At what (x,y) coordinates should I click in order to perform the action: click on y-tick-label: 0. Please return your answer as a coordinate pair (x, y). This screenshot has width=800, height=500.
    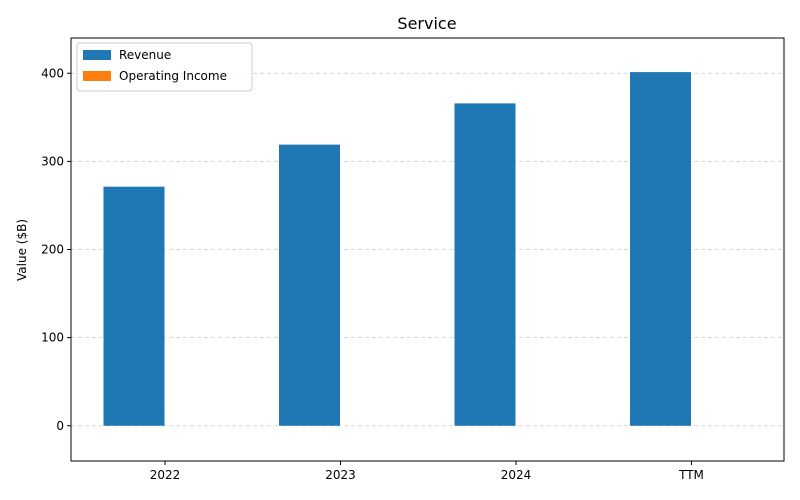
    Looking at the image, I should click on (60, 426).